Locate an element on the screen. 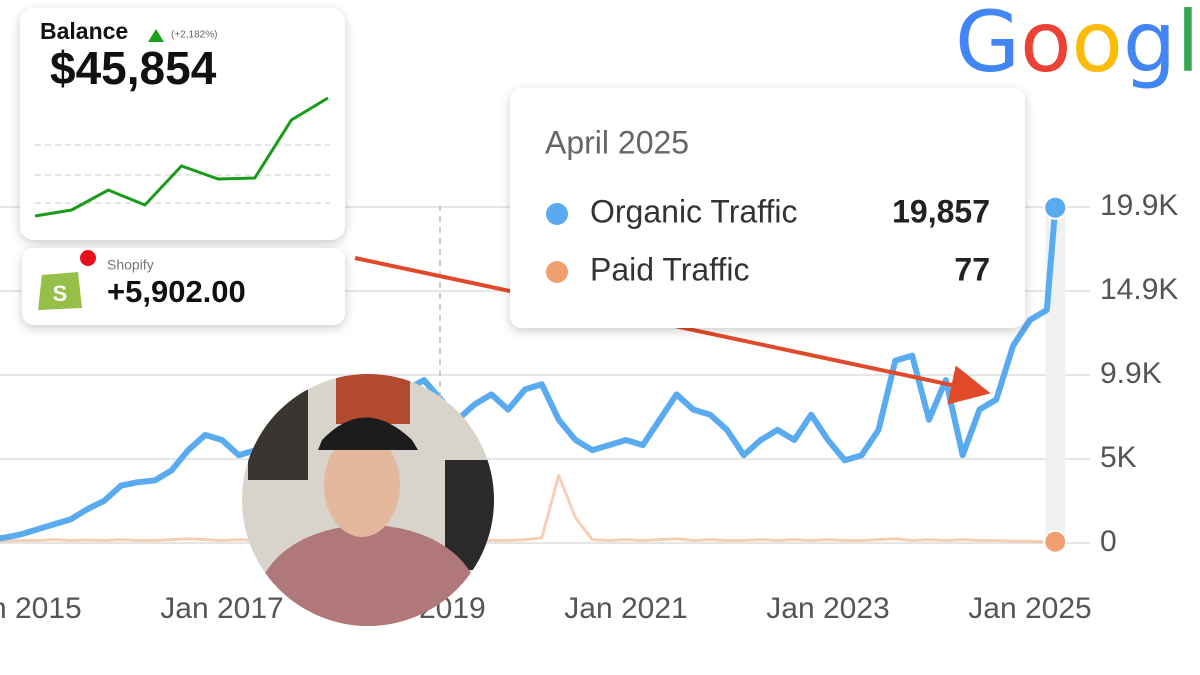 The image size is (1200, 675). badge is located at coordinates (88, 258).